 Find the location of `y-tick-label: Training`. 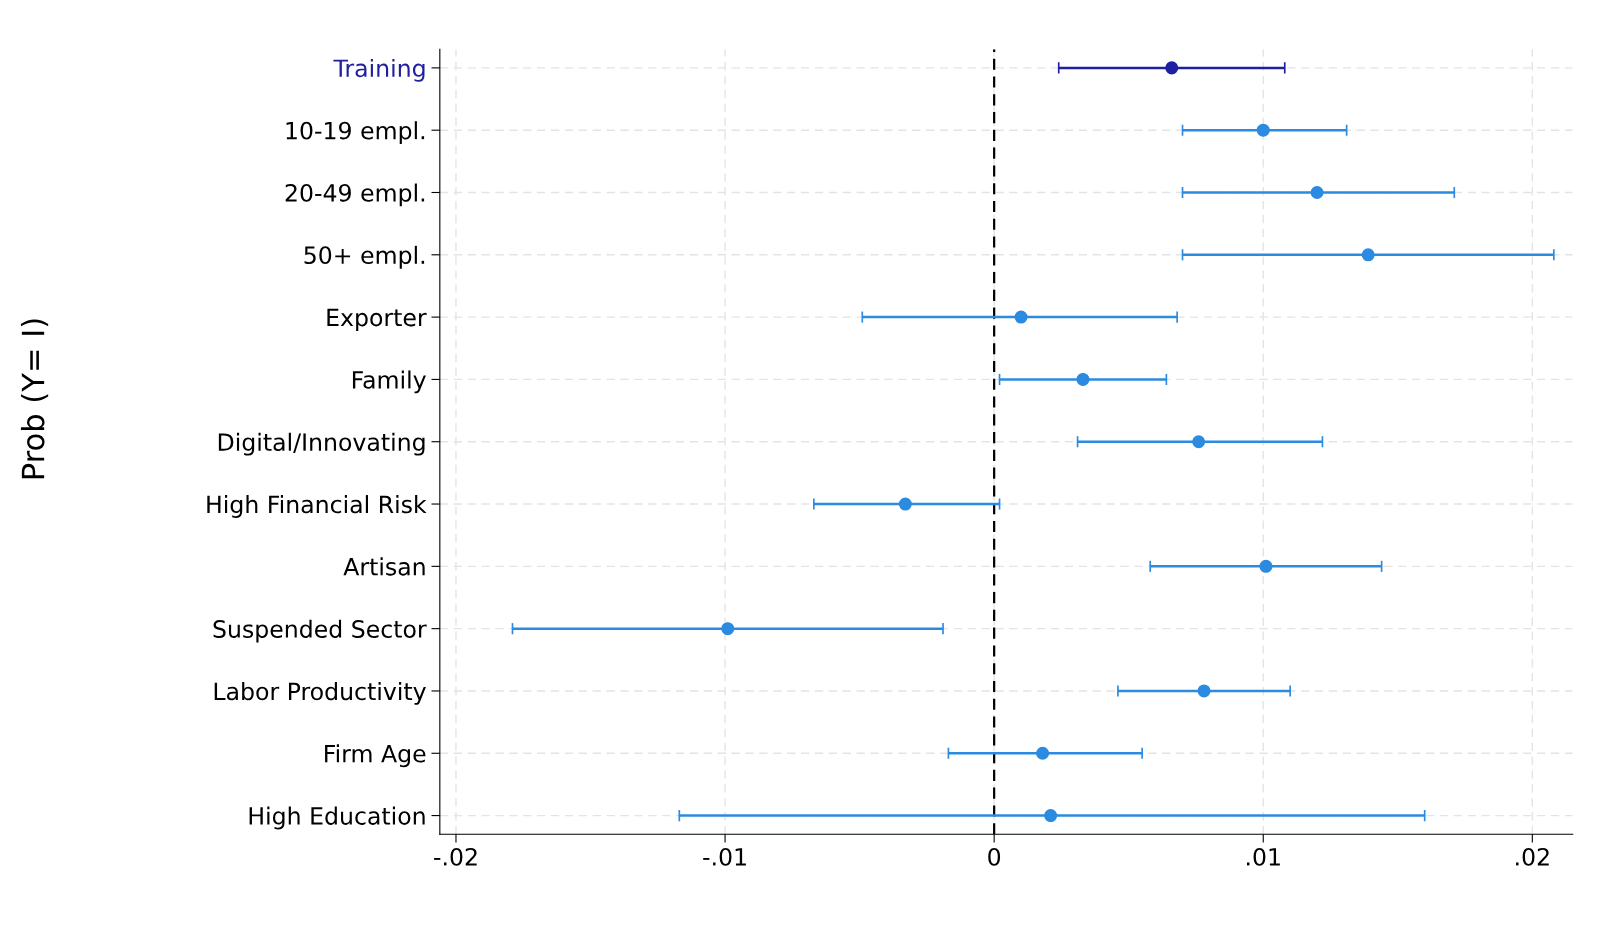

y-tick-label: Training is located at coordinates (379, 70).